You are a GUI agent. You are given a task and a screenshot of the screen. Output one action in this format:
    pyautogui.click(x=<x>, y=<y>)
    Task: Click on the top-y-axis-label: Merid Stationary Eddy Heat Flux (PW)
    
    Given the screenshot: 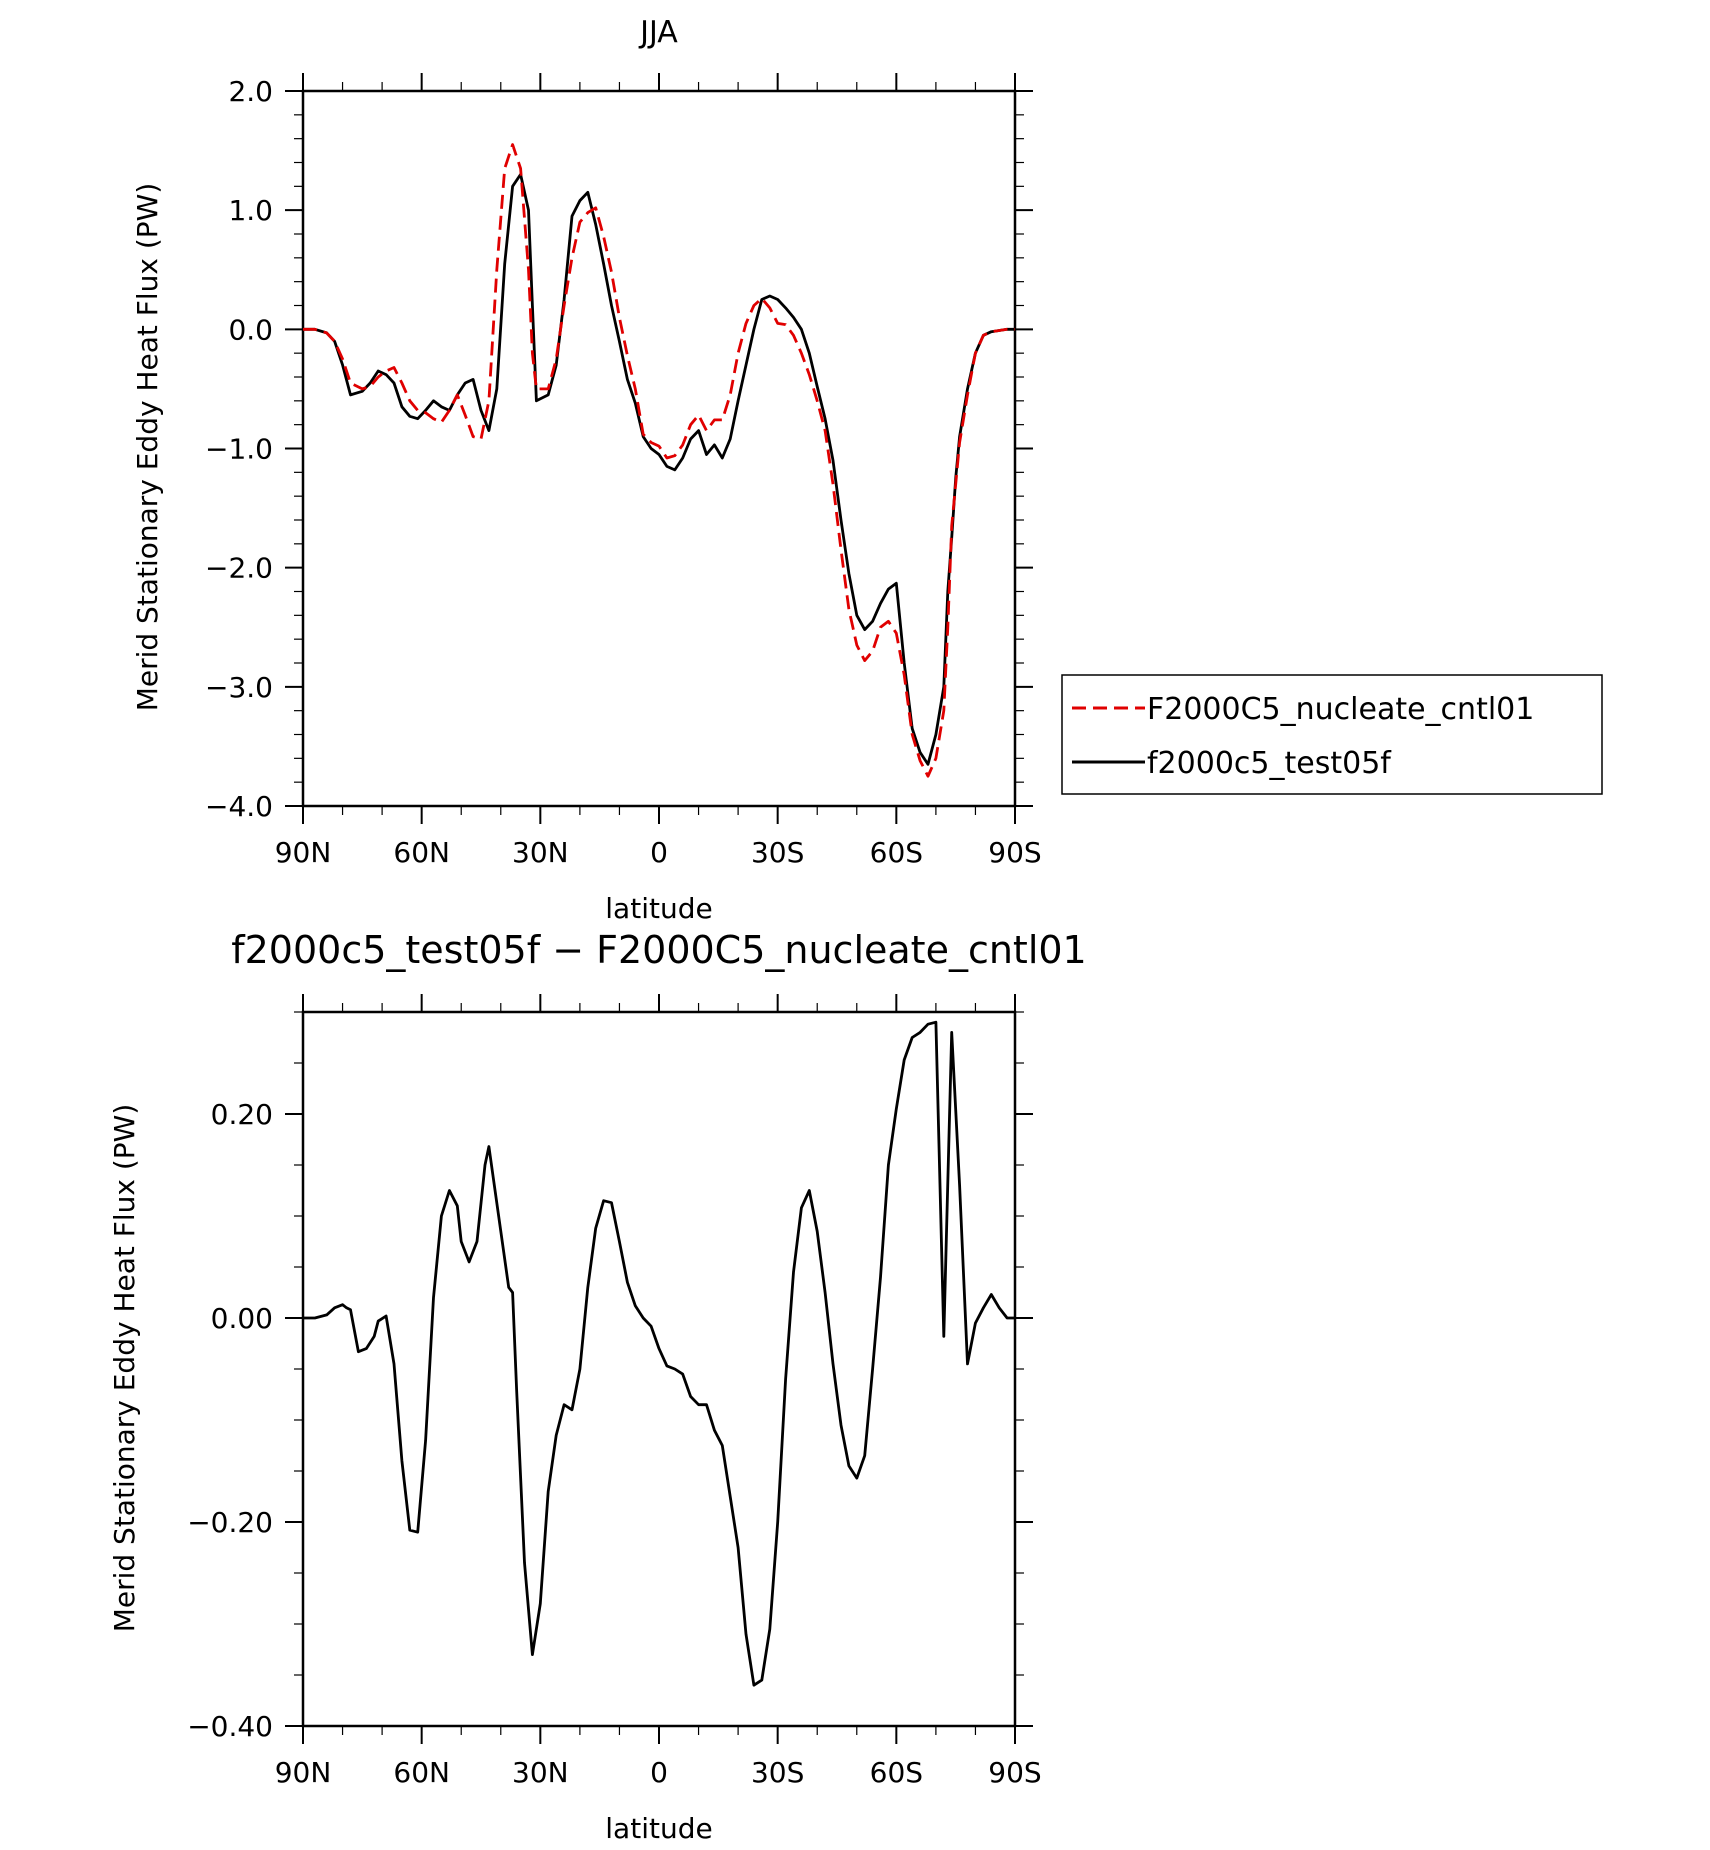 What is the action you would take?
    pyautogui.click(x=147, y=447)
    